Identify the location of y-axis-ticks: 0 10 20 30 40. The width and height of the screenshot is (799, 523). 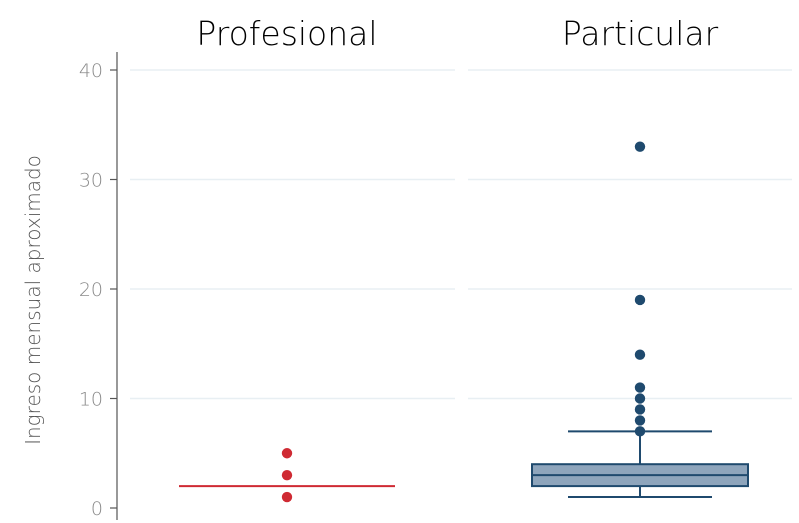
(98, 290).